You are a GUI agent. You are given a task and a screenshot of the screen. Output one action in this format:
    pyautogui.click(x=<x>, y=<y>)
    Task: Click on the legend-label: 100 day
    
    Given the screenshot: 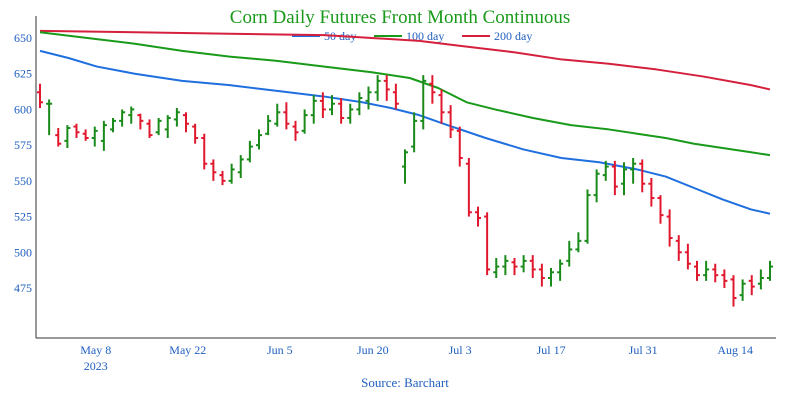 What is the action you would take?
    pyautogui.click(x=425, y=36)
    